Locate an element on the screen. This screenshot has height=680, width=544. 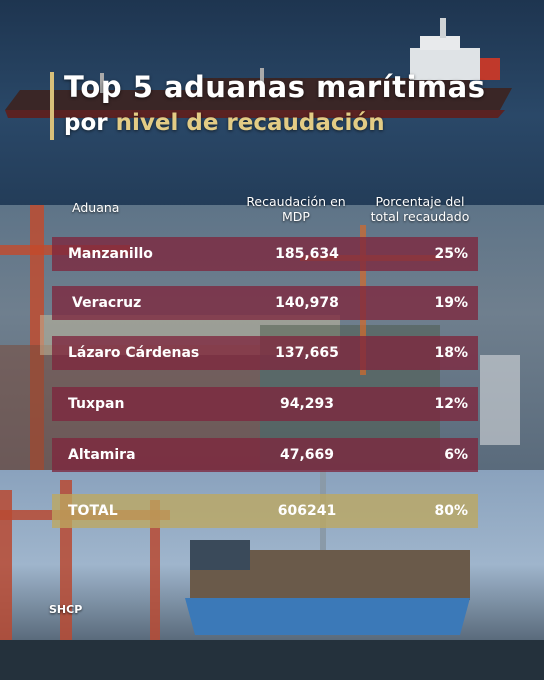
cell-porcentaje: 19% is located at coordinates (451, 303).